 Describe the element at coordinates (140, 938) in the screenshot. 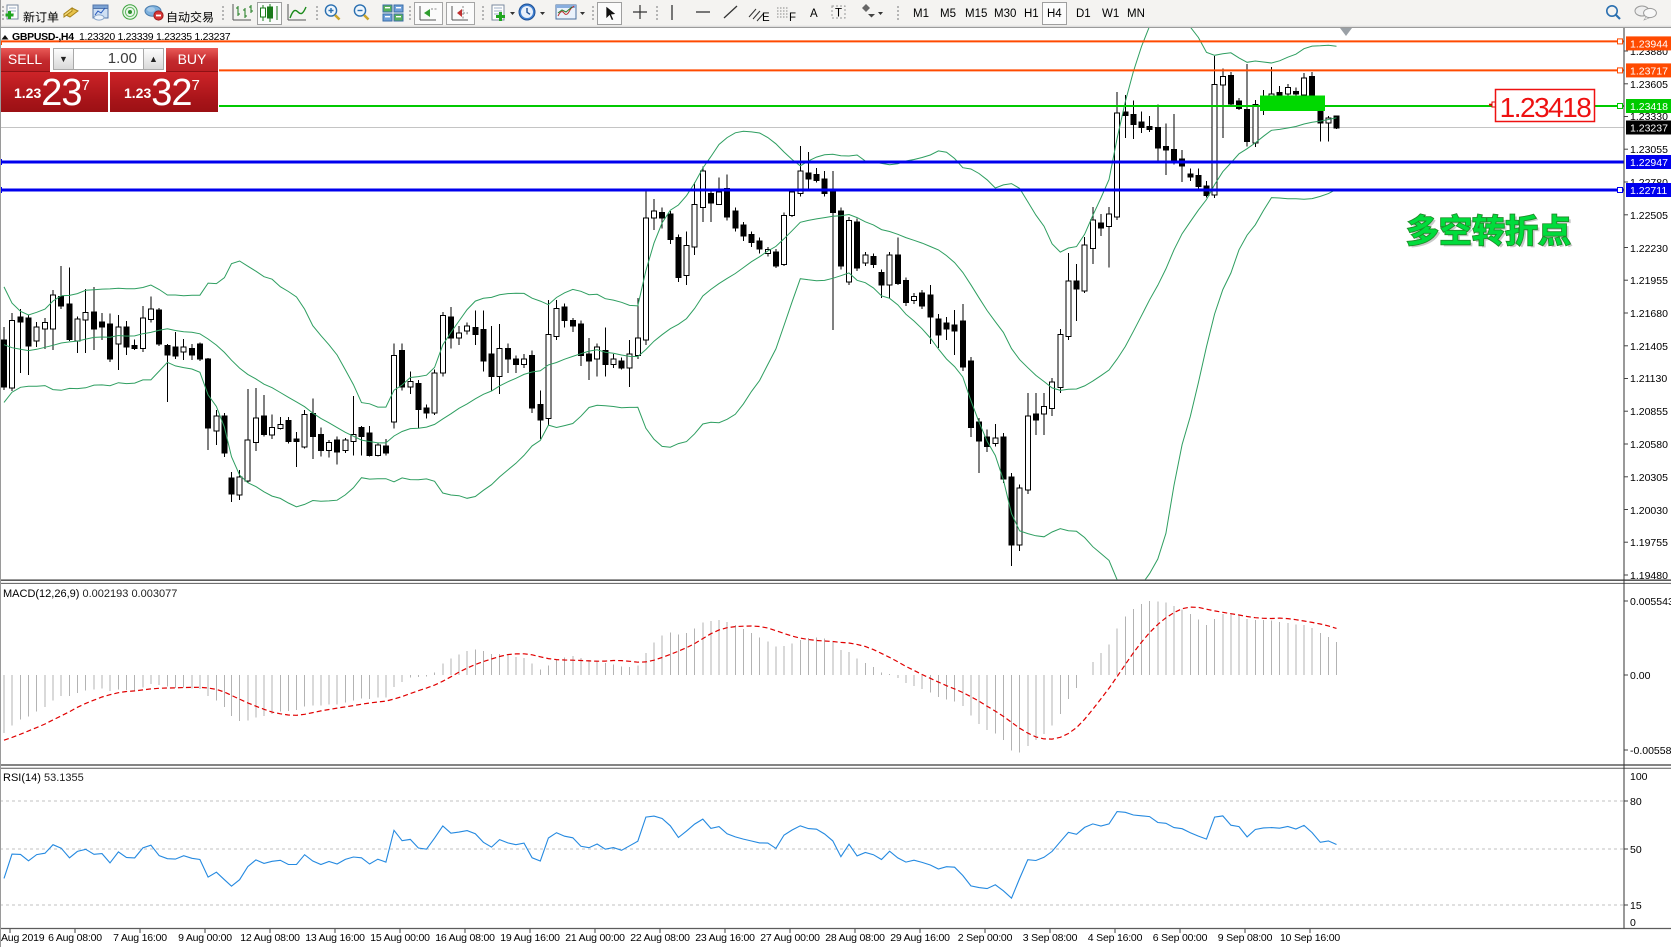

I see `svg-text: 7 Aug 16:00` at that location.